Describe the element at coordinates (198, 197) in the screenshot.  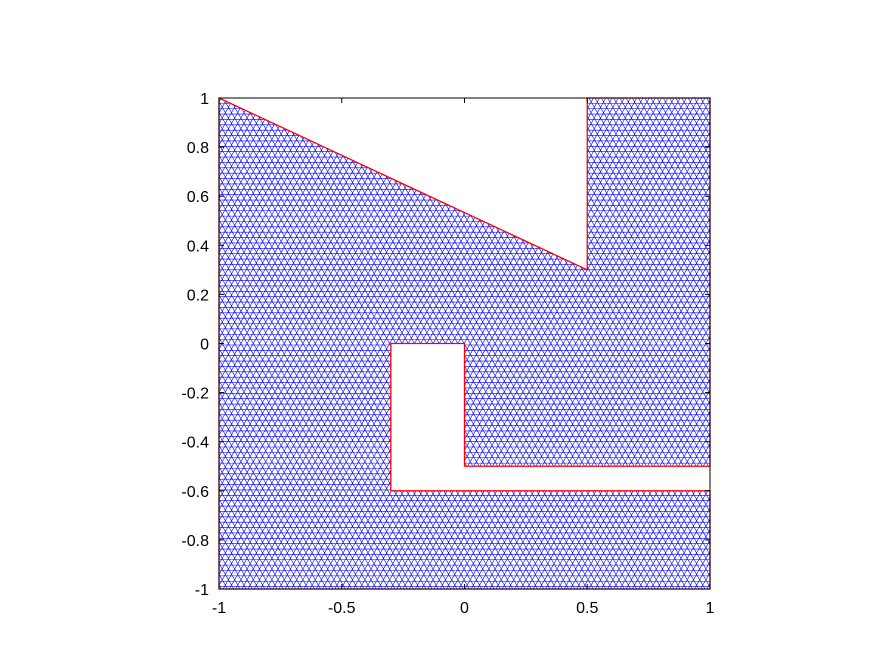
I see `y-tick-label: 0.6` at that location.